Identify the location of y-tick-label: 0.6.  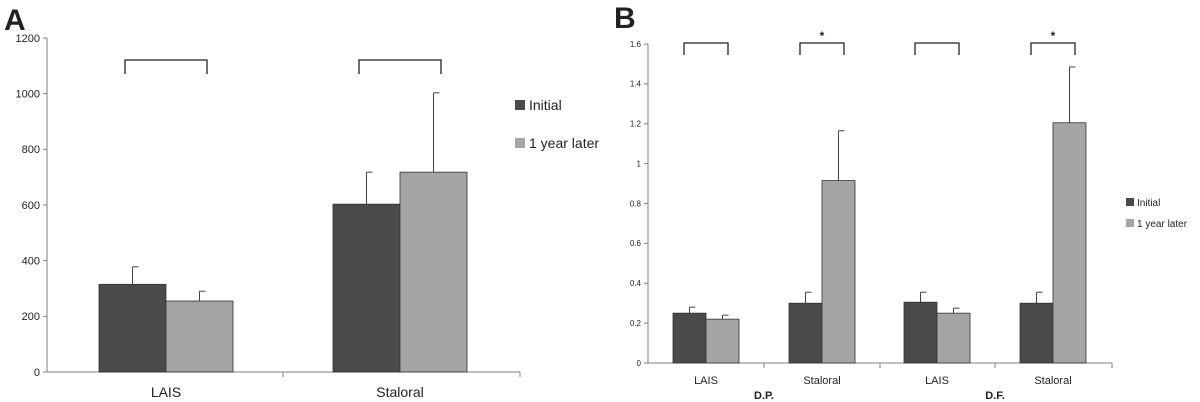
(636, 243).